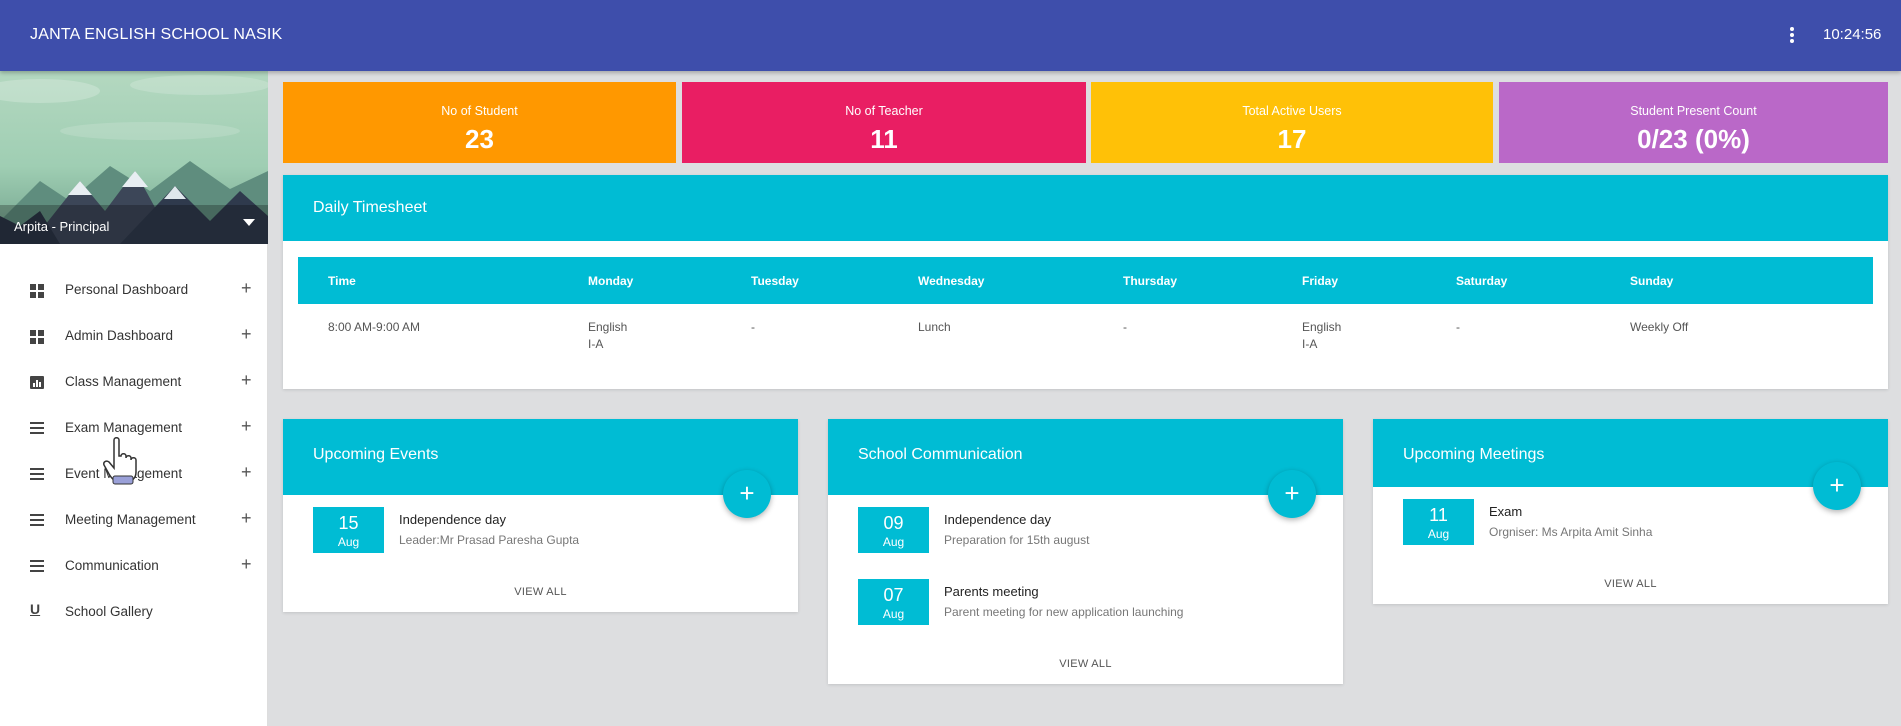 The image size is (1901, 726). I want to click on item-subtitle: Preparation for 15th august, so click(1017, 540).